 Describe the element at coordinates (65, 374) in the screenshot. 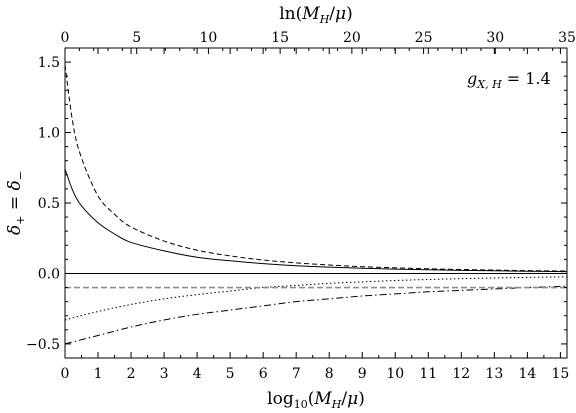

I see `x-tick-label: 0` at that location.